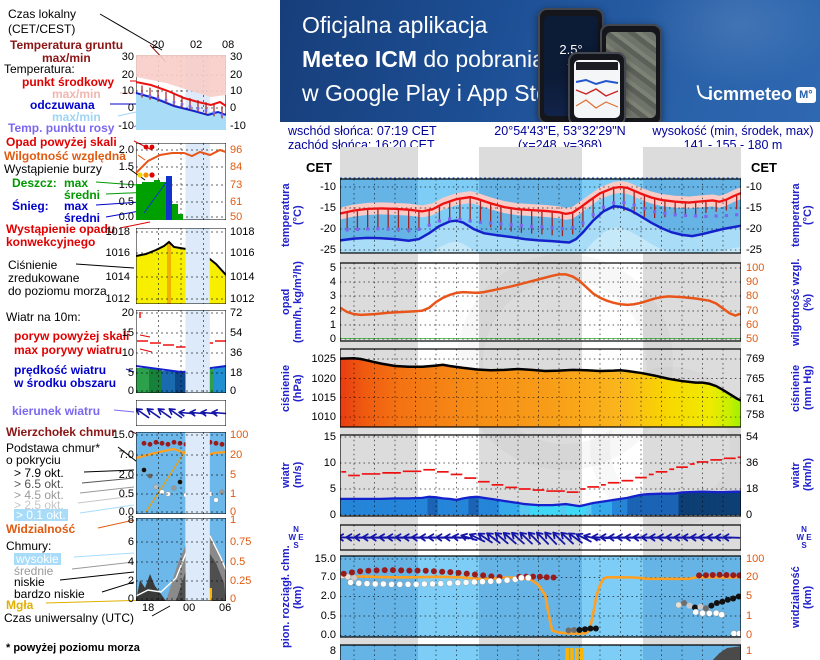 Image resolution: width=820 pixels, height=660 pixels. What do you see at coordinates (755, 268) in the screenshot?
I see `right-tick-1-0: 100` at bounding box center [755, 268].